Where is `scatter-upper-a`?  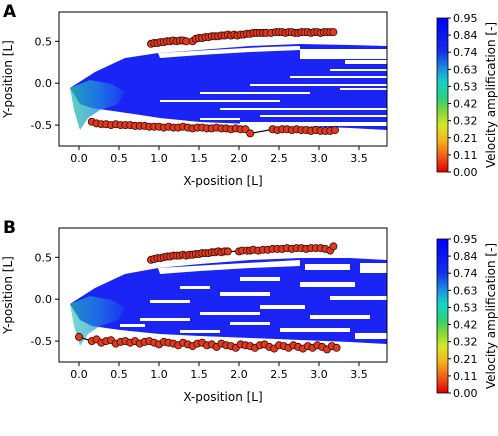 scatter-upper-a is located at coordinates (242, 38).